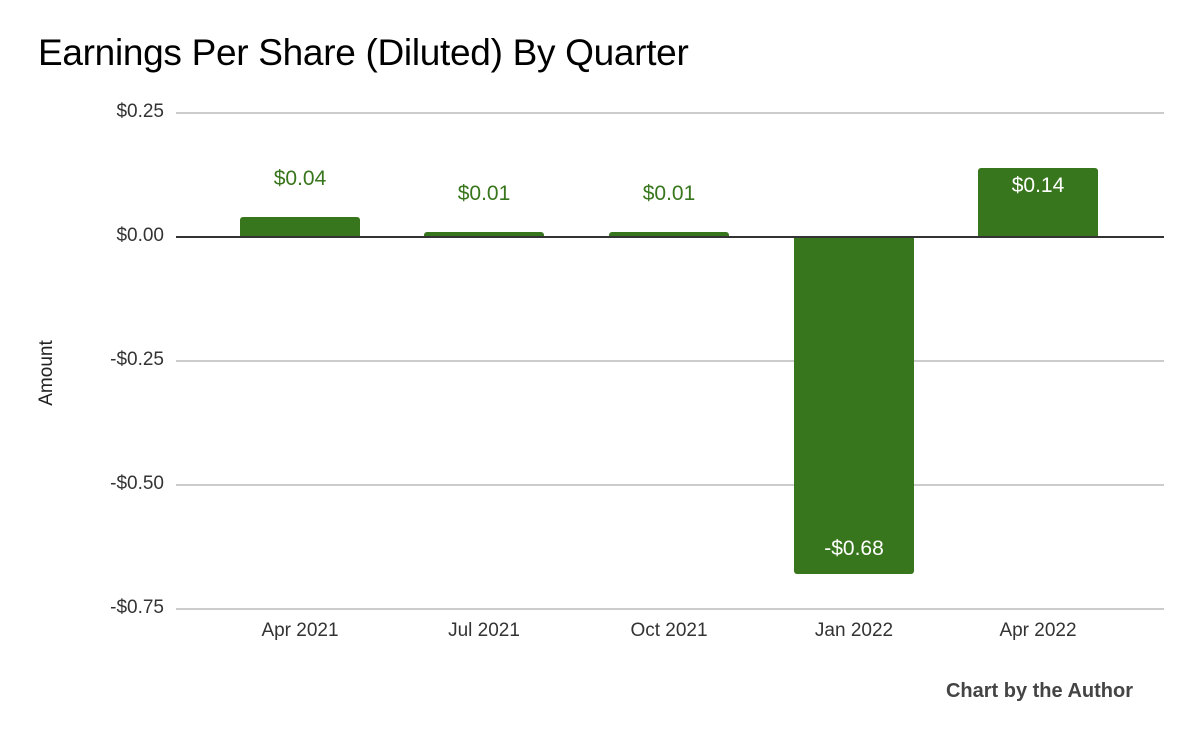 The height and width of the screenshot is (742, 1199). I want to click on x-tick-label: Jul 2021, so click(484, 630).